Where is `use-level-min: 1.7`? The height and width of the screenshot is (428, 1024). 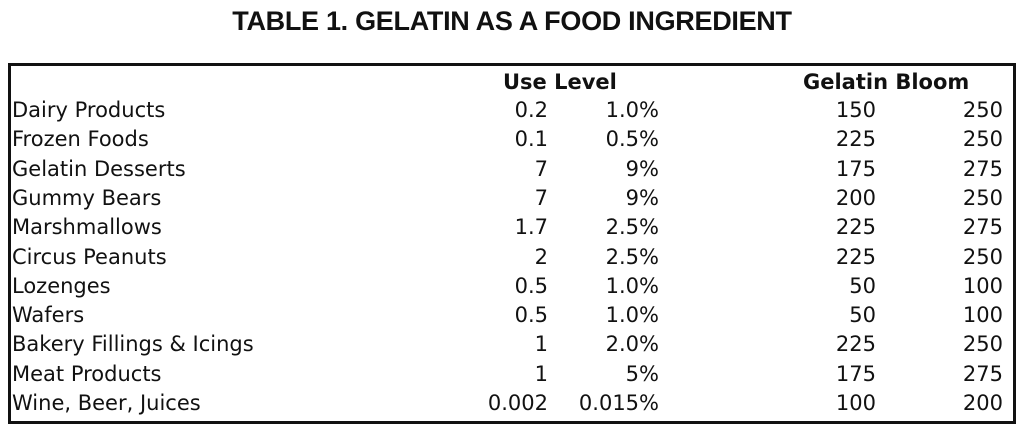 use-level-min: 1.7 is located at coordinates (531, 227).